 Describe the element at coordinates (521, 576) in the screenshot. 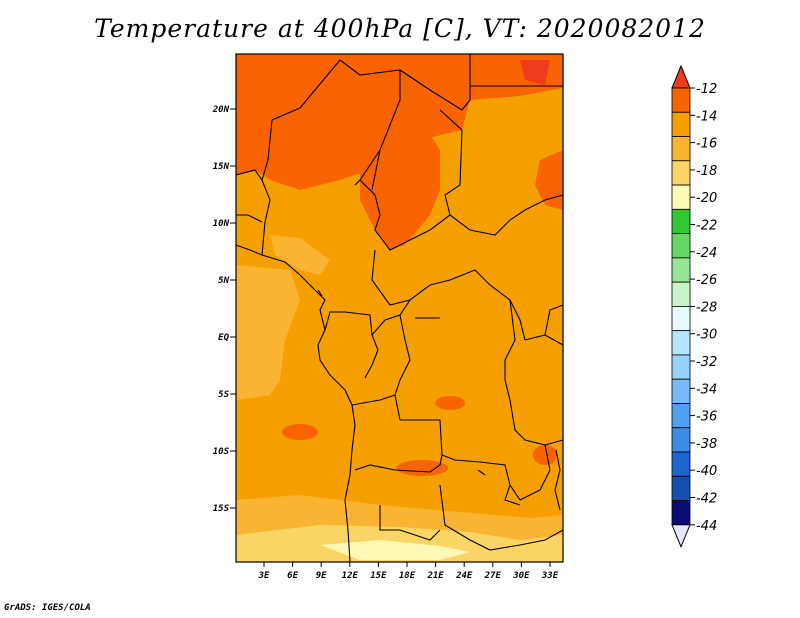

I see `lon-tick-label: 30E` at that location.